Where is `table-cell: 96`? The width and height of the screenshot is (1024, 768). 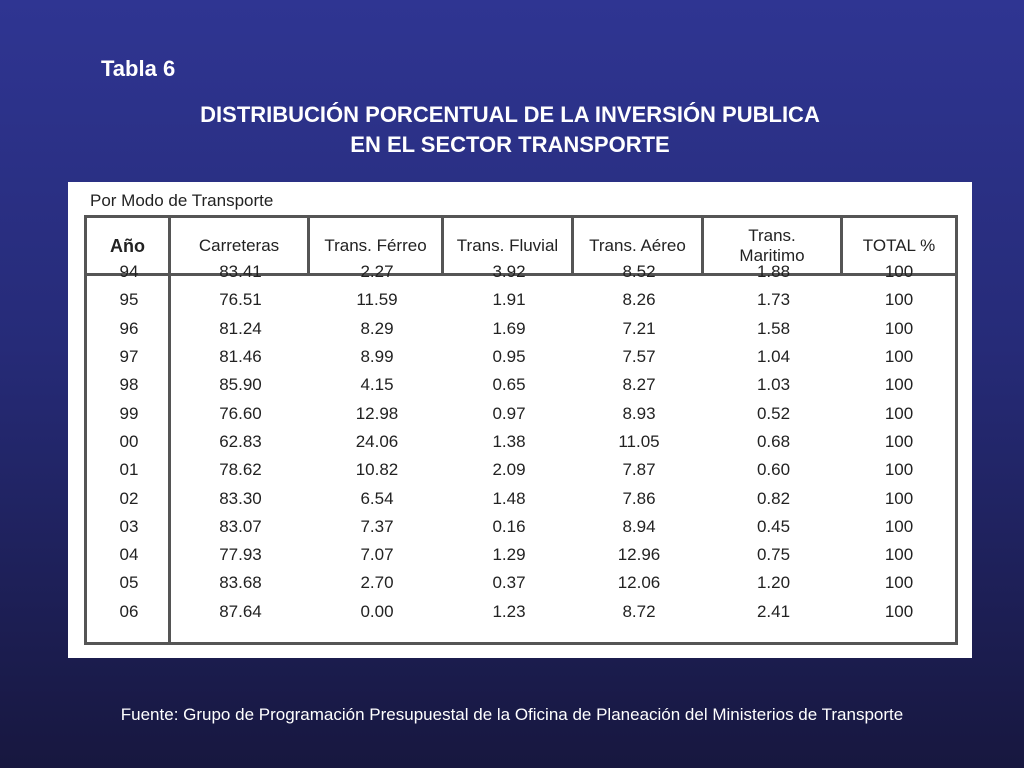 table-cell: 96 is located at coordinates (129, 328).